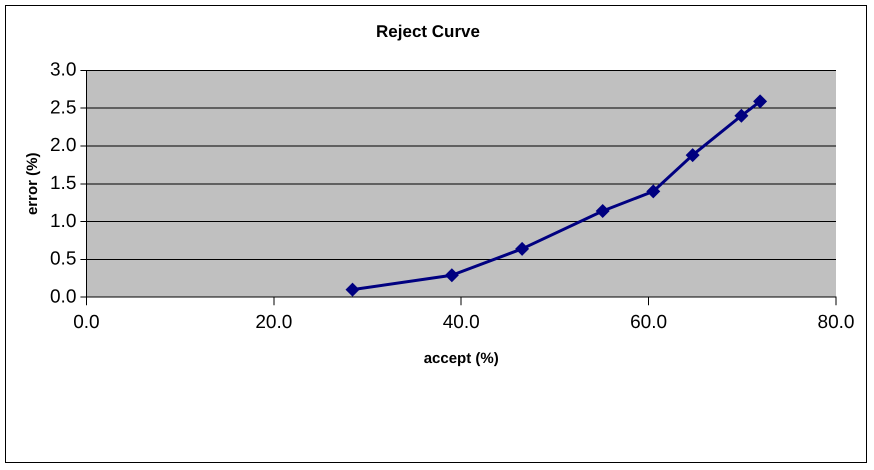 The image size is (874, 470). I want to click on y-tick-label: 2.5, so click(63, 107).